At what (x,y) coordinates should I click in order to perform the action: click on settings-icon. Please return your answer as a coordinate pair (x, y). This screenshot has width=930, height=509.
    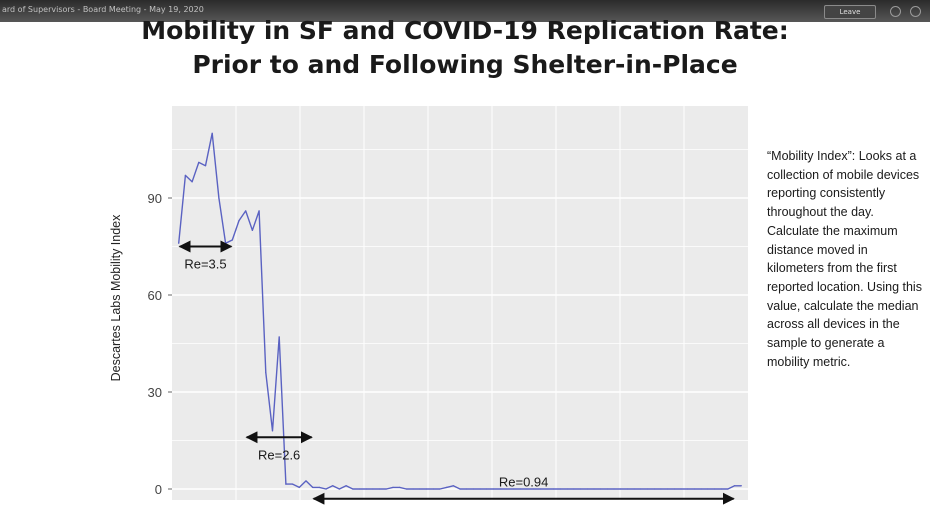
    Looking at the image, I should click on (895, 11).